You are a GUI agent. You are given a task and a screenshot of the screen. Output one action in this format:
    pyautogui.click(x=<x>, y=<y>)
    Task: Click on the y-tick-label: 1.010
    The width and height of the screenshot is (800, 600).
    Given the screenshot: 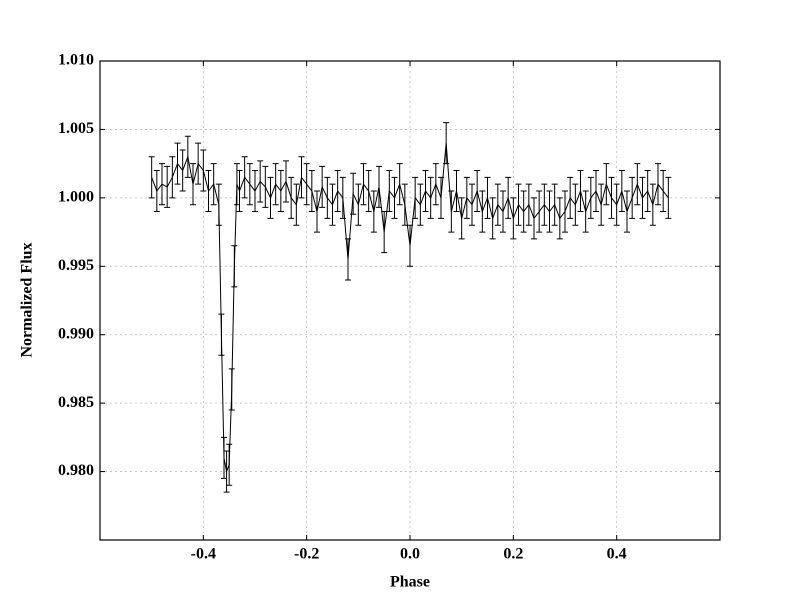 What is the action you would take?
    pyautogui.click(x=76, y=60)
    